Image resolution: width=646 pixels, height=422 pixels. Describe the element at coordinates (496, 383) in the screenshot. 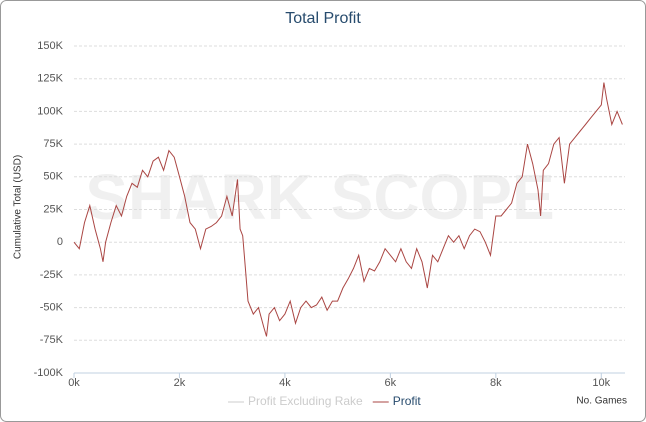

I see `x-tick-label: 8k` at that location.